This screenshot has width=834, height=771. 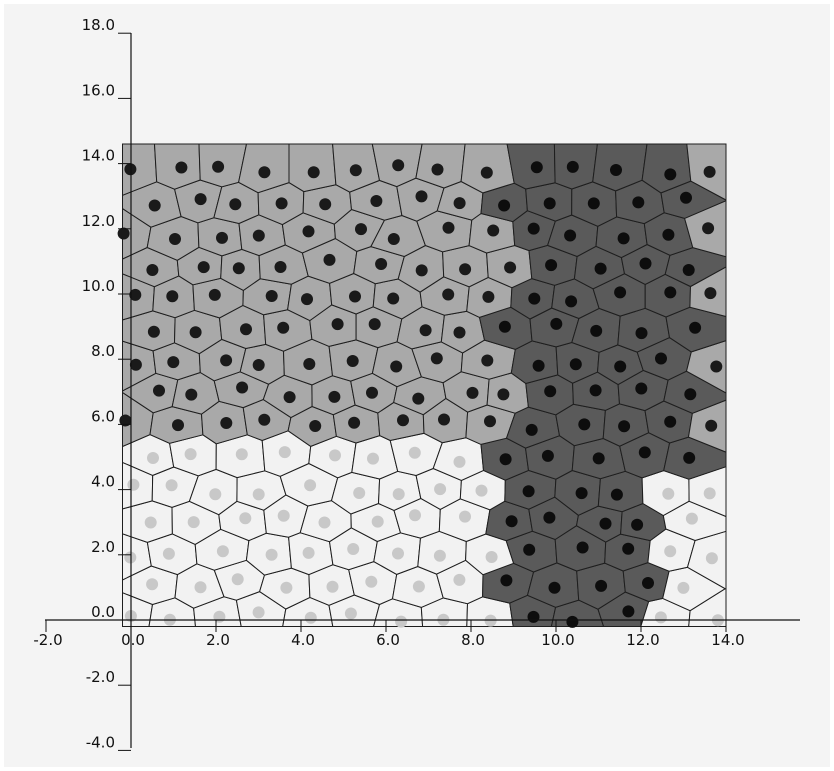 I want to click on y-tick-label: 14.0, so click(x=98, y=156).